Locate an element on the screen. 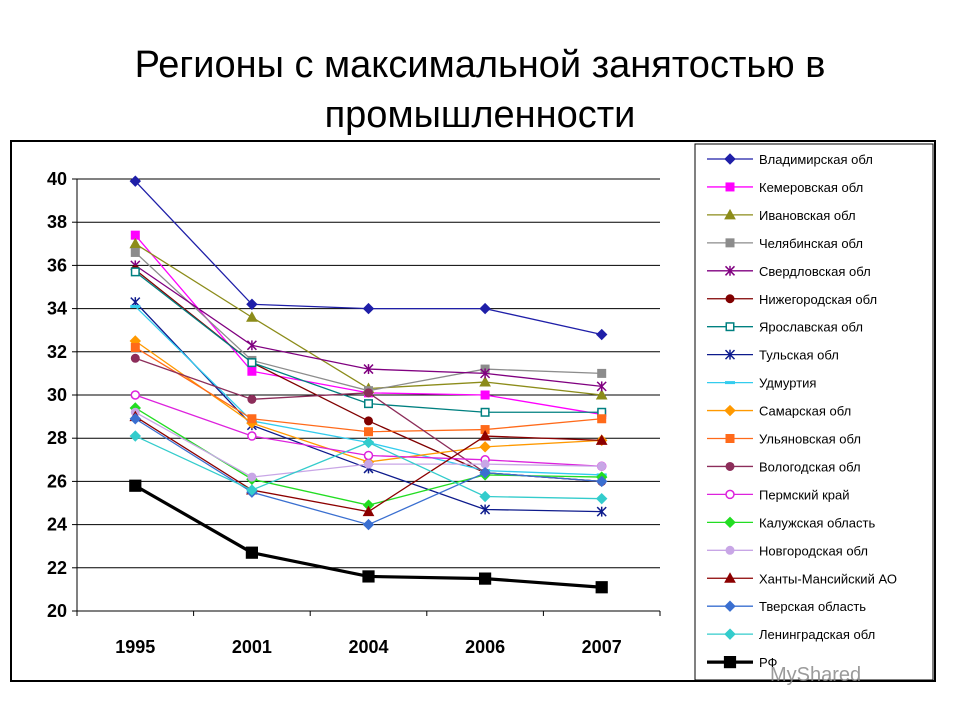 Image resolution: width=960 pixels, height=720 pixels. legend-label: Челябинская обл is located at coordinates (811, 243).